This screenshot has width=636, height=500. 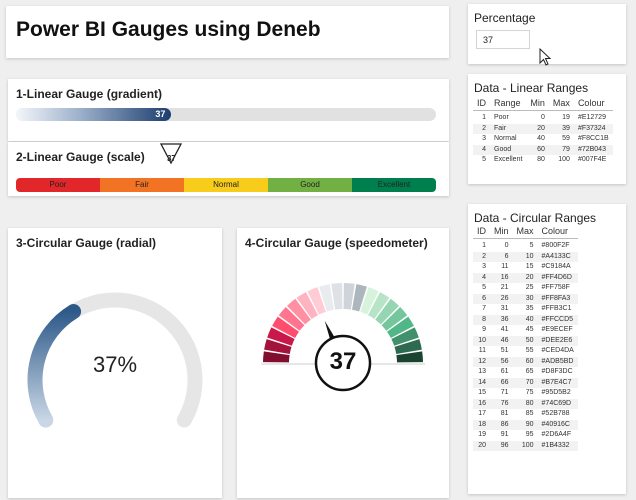 I want to click on table-cell: 31, so click(x=504, y=308).